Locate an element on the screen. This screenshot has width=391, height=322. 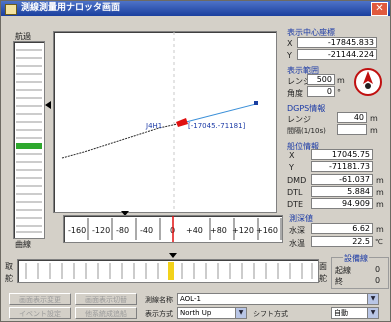
display-center-y-label: Y is located at coordinates (289, 55).